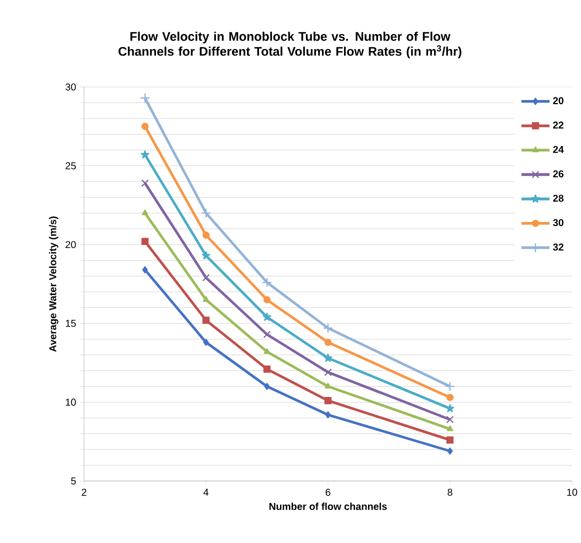  I want to click on y-tick-label: 25, so click(71, 166).